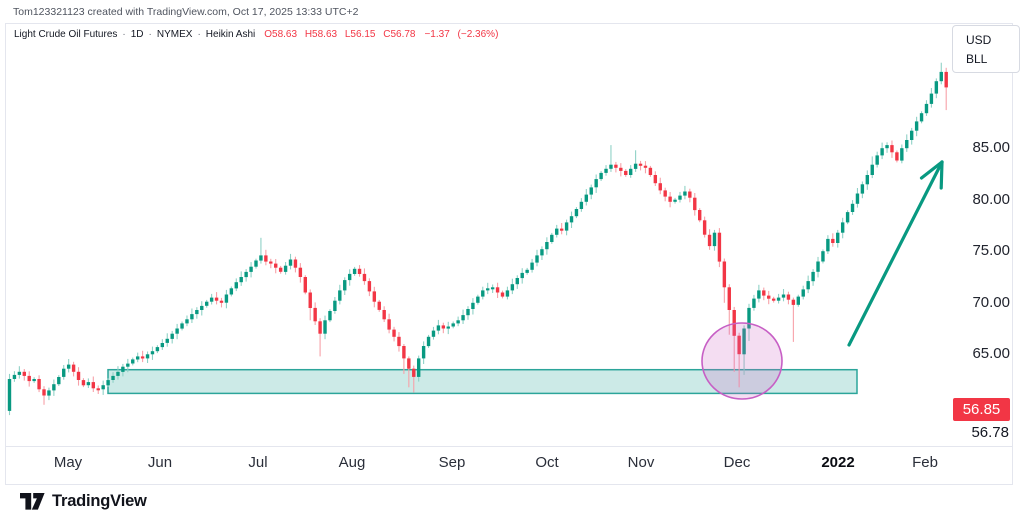 The width and height of the screenshot is (1024, 524). Describe the element at coordinates (160, 462) in the screenshot. I see `time-tick-label: Jun` at that location.